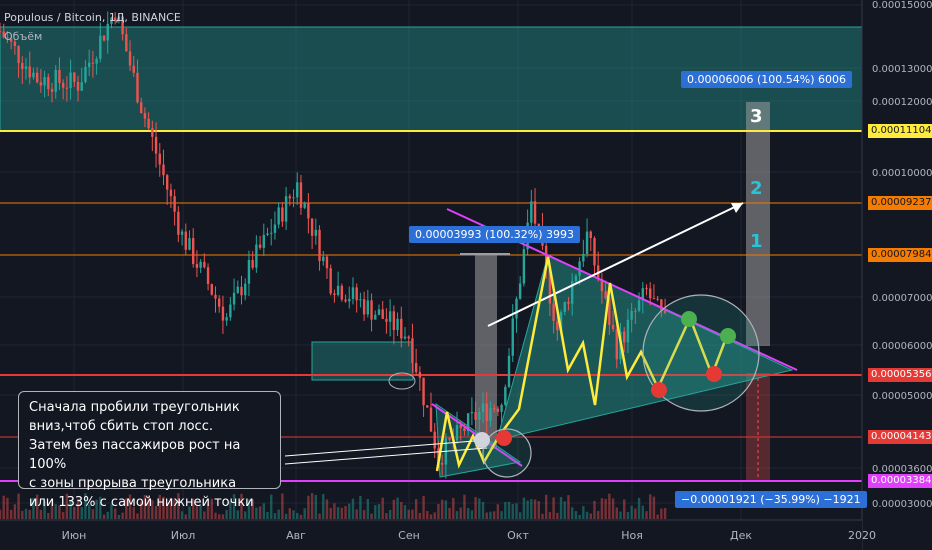 The width and height of the screenshot is (932, 550). What do you see at coordinates (766, 79) in the screenshot?
I see `measure-label-2: 0.00006006 (100.54%) 6006` at bounding box center [766, 79].